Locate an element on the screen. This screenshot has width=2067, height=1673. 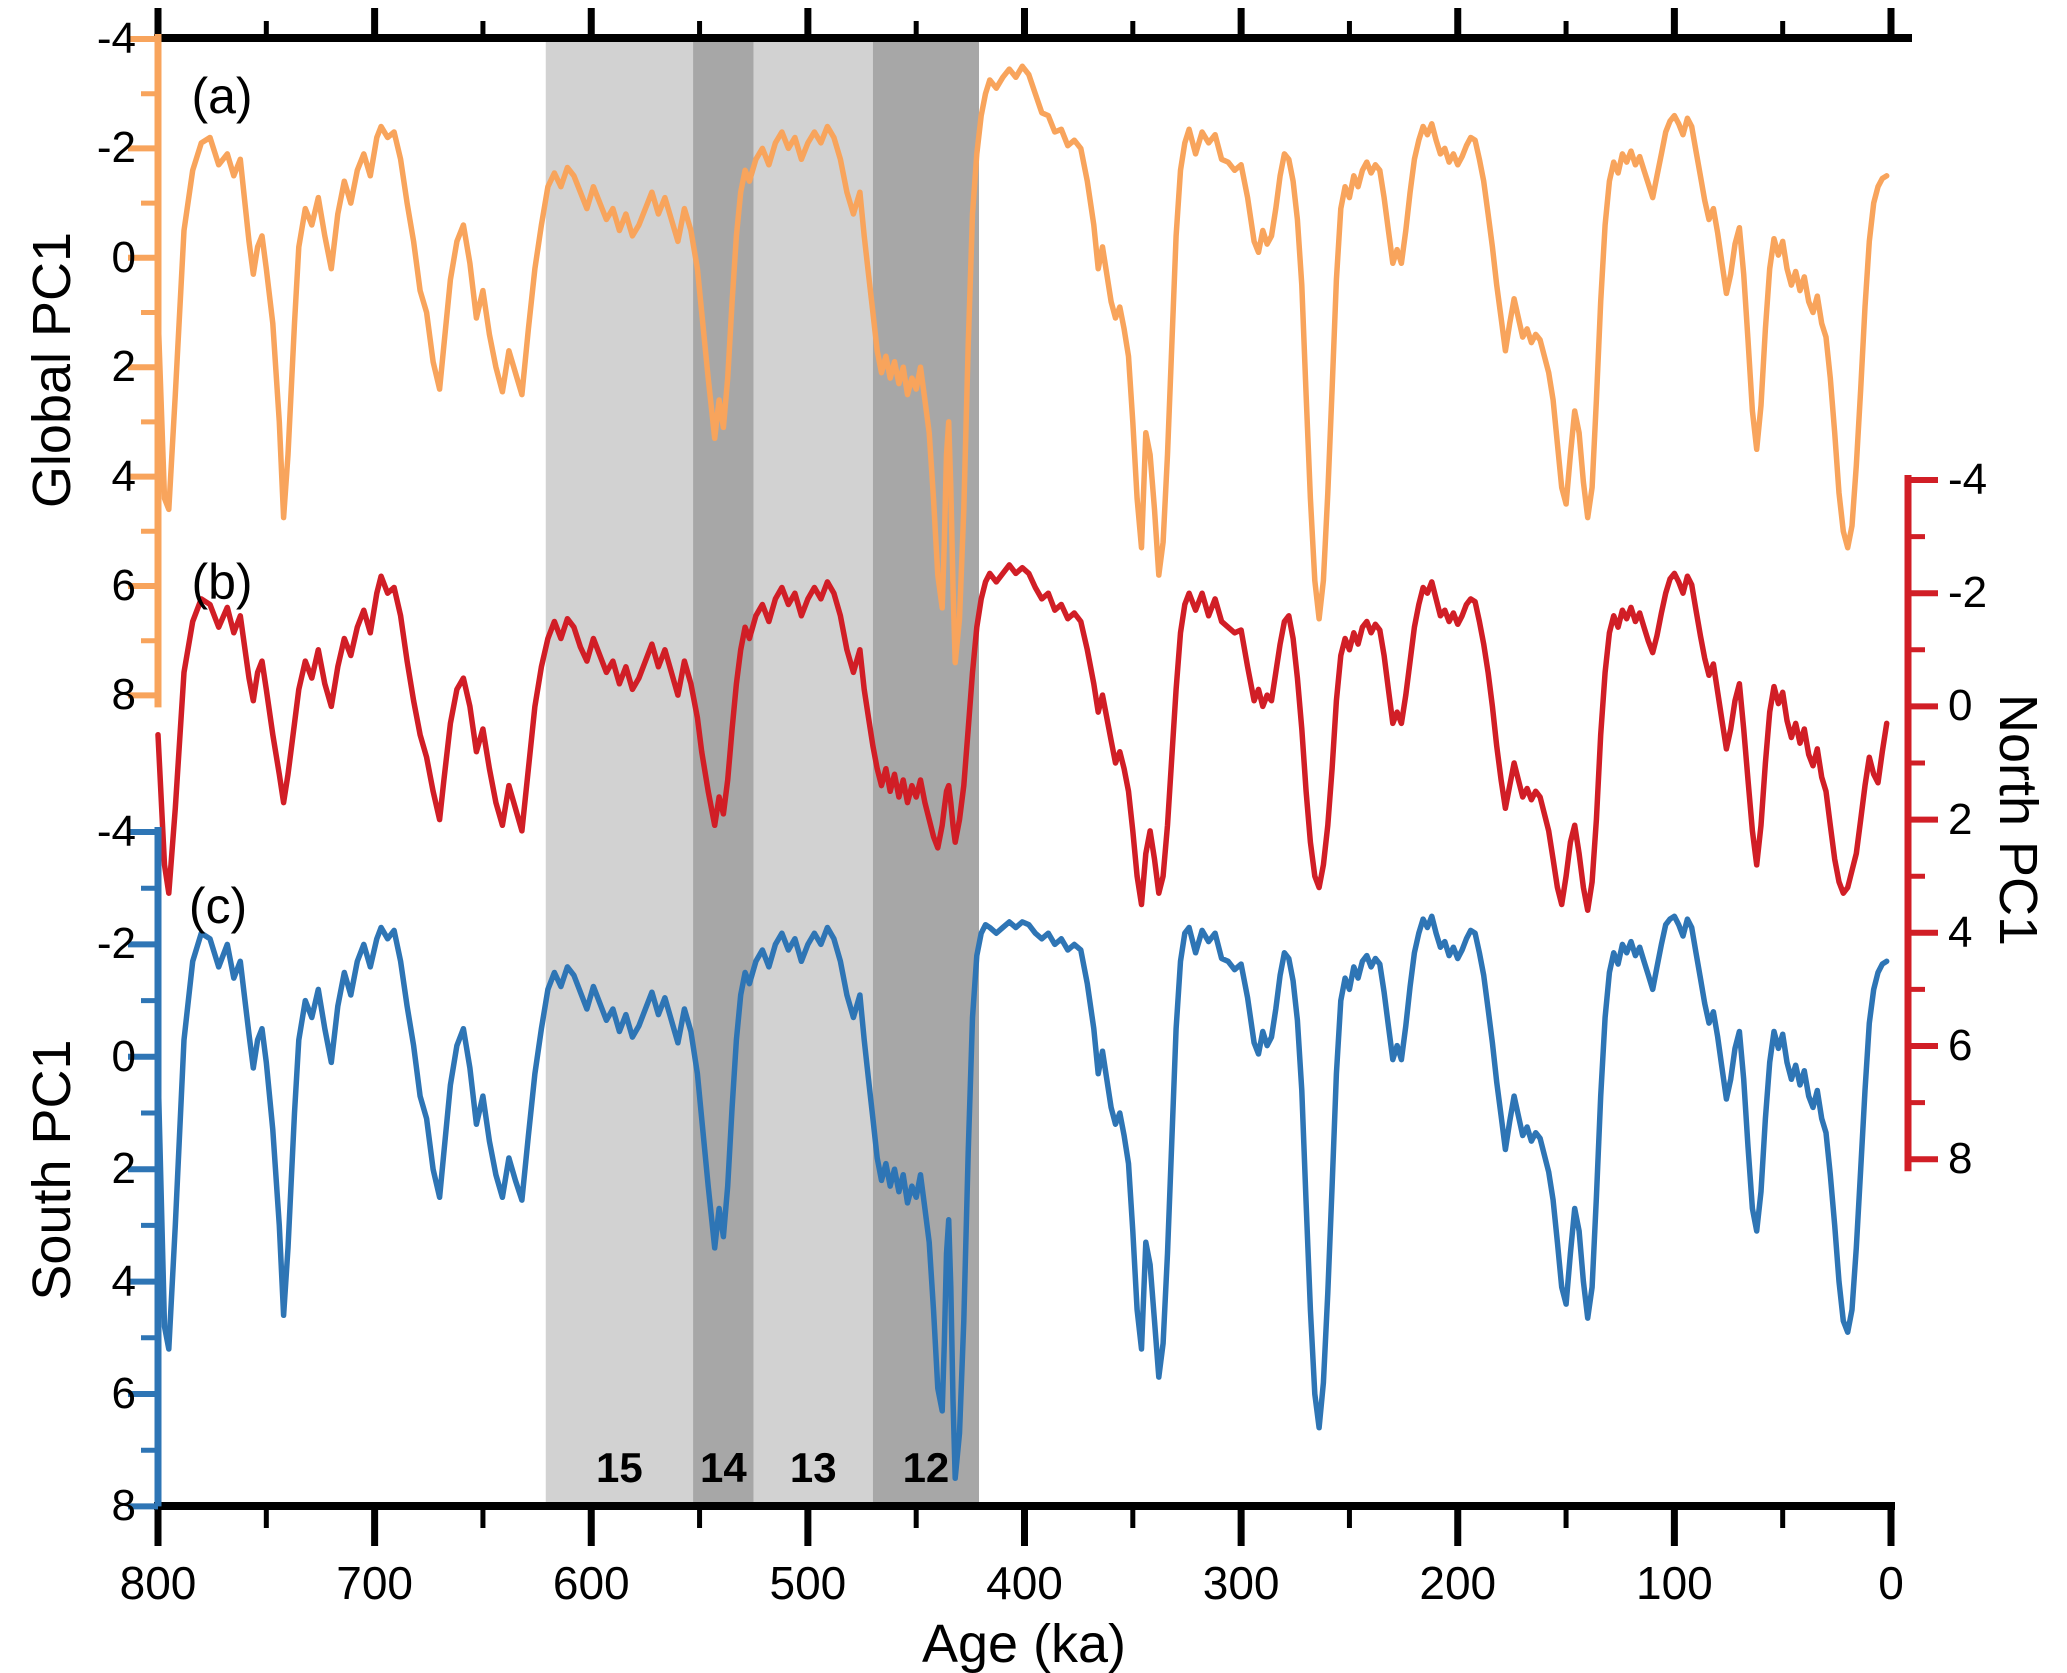
mis-band-label-14: 14 is located at coordinates (723, 1467).